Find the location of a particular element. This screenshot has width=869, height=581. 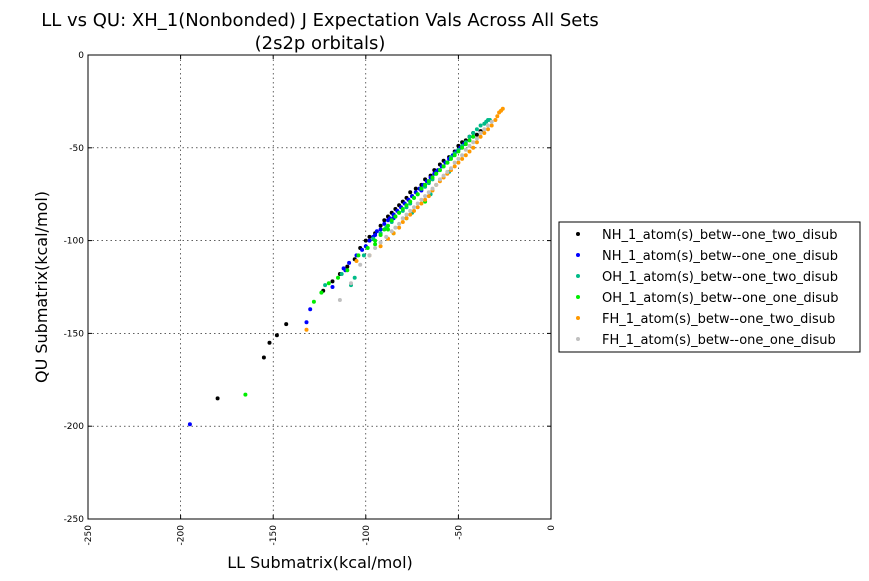

y-tick-label: -200 is located at coordinates (74, 427).